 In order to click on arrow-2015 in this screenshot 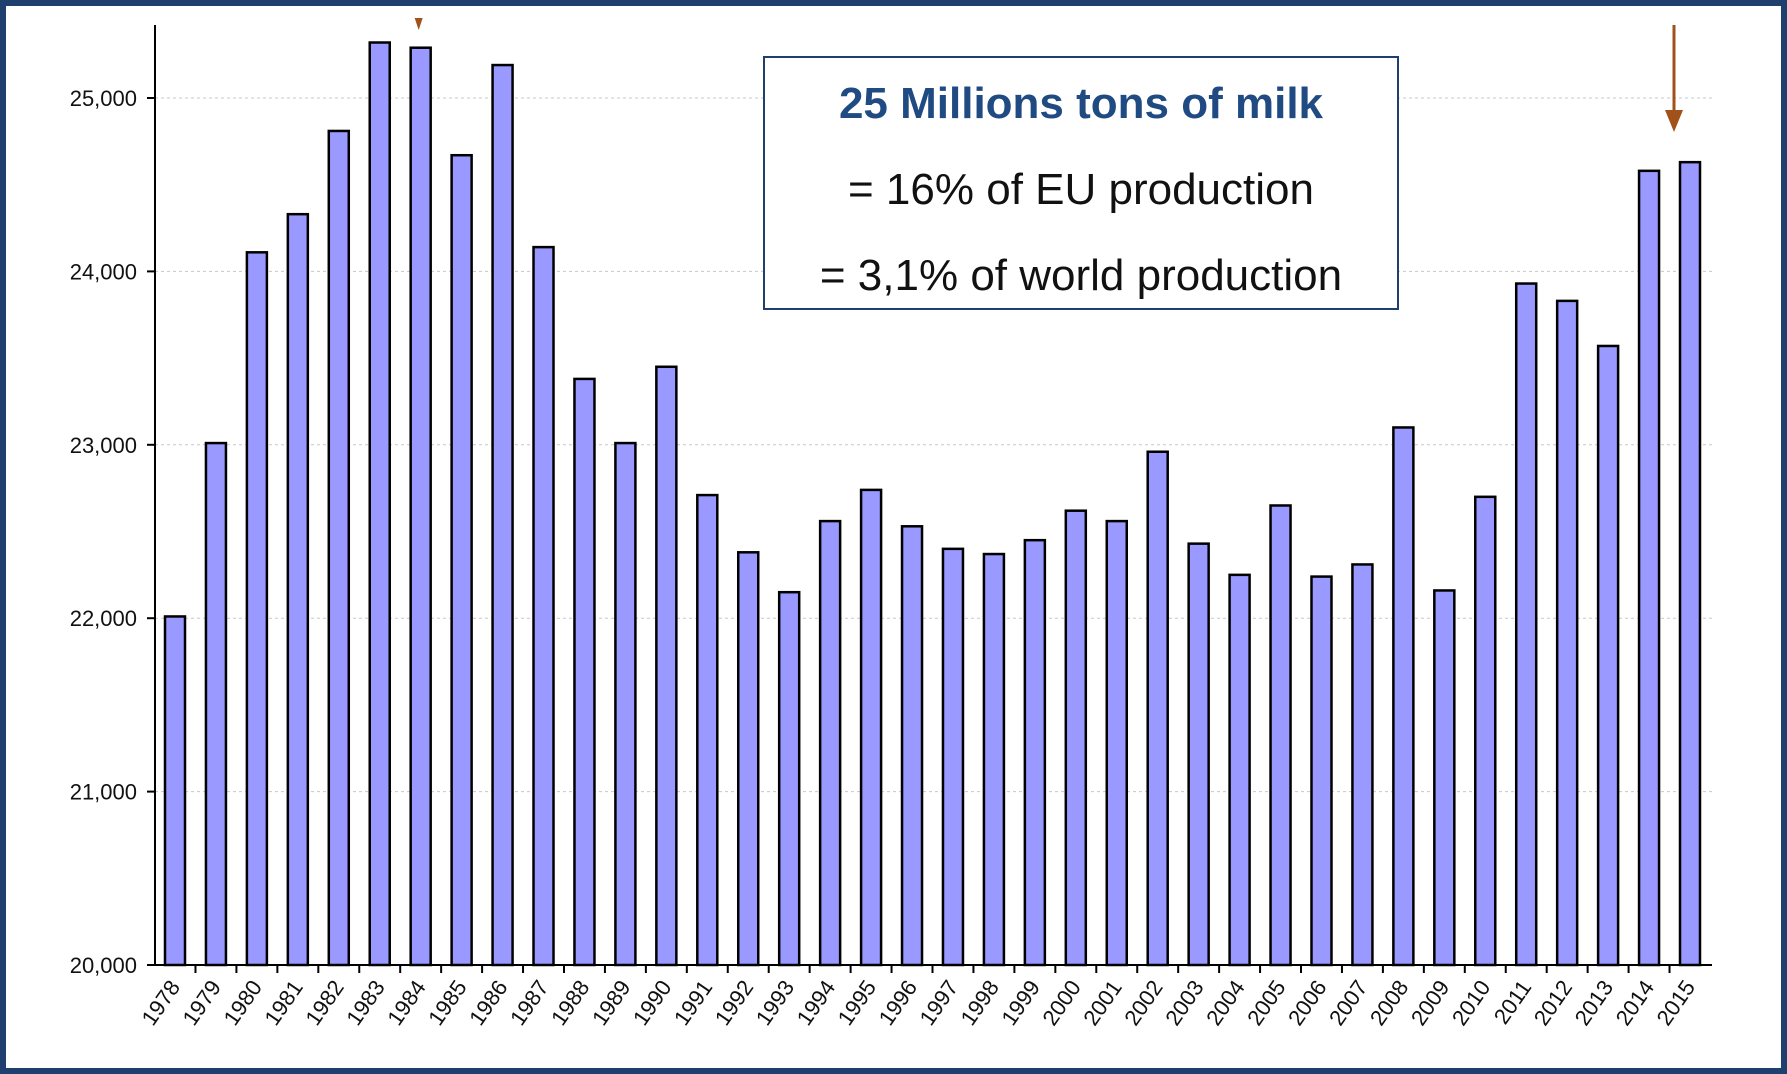, I will do `click(1674, 78)`.